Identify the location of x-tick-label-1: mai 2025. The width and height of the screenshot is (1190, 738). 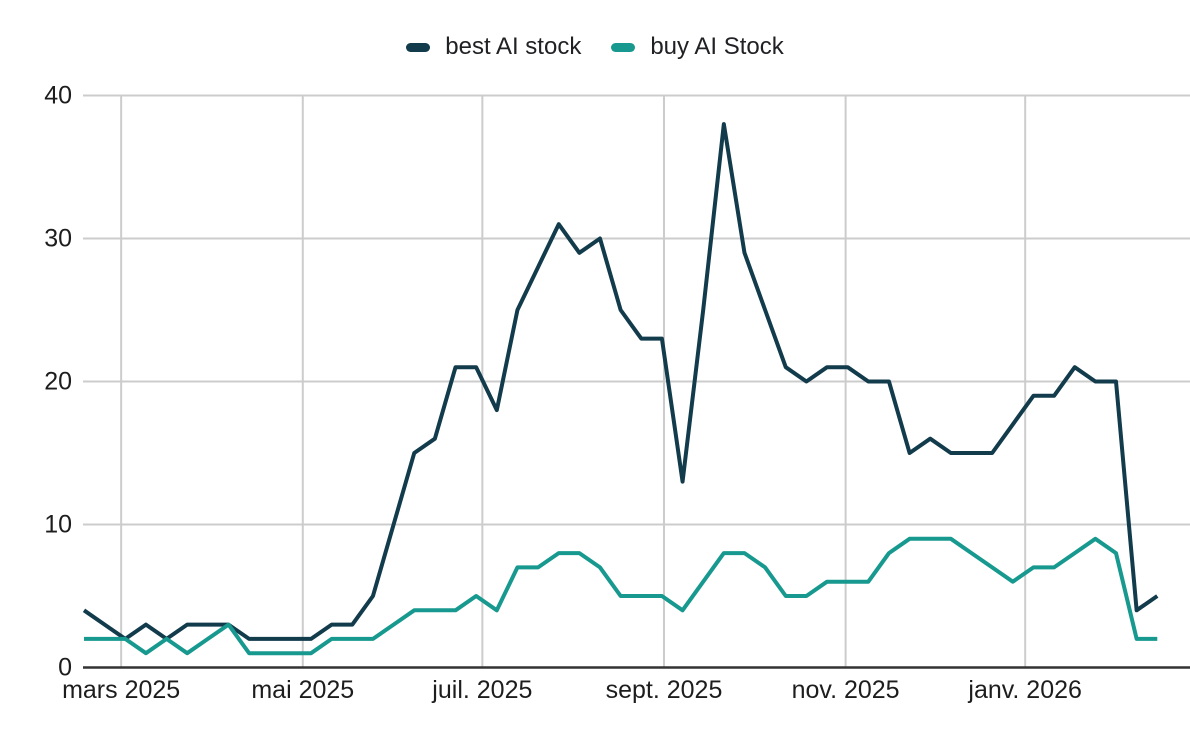
(303, 690).